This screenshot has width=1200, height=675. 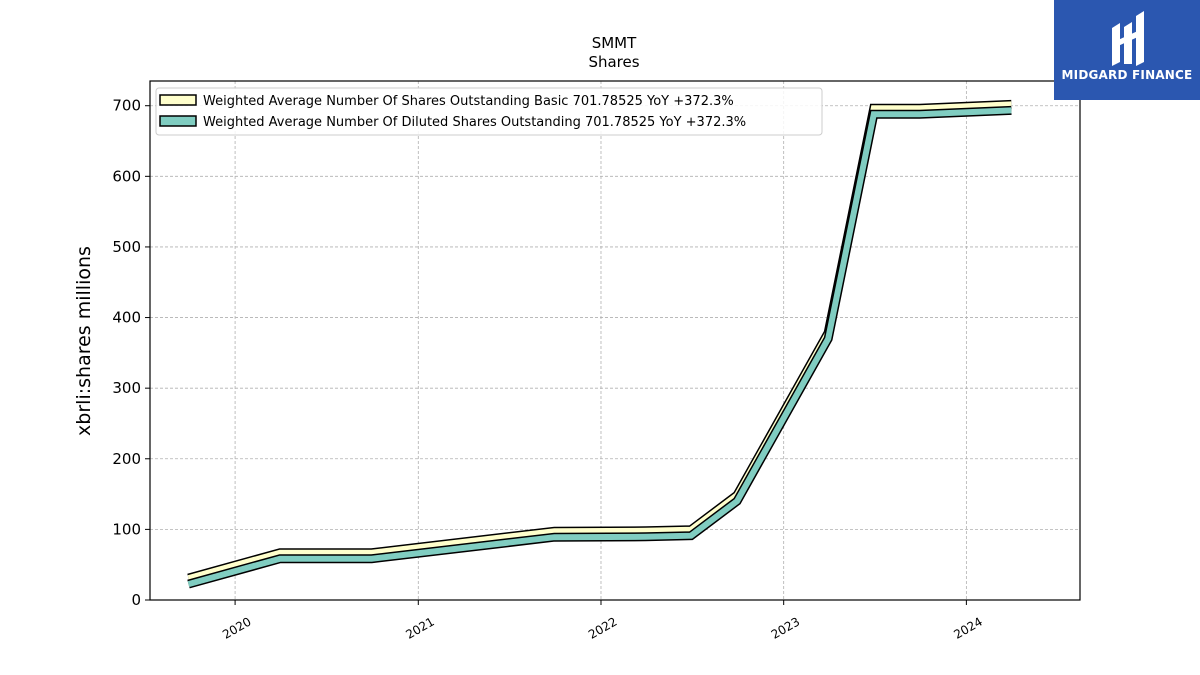 What do you see at coordinates (1128, 38) in the screenshot?
I see `midgard-logo-icon` at bounding box center [1128, 38].